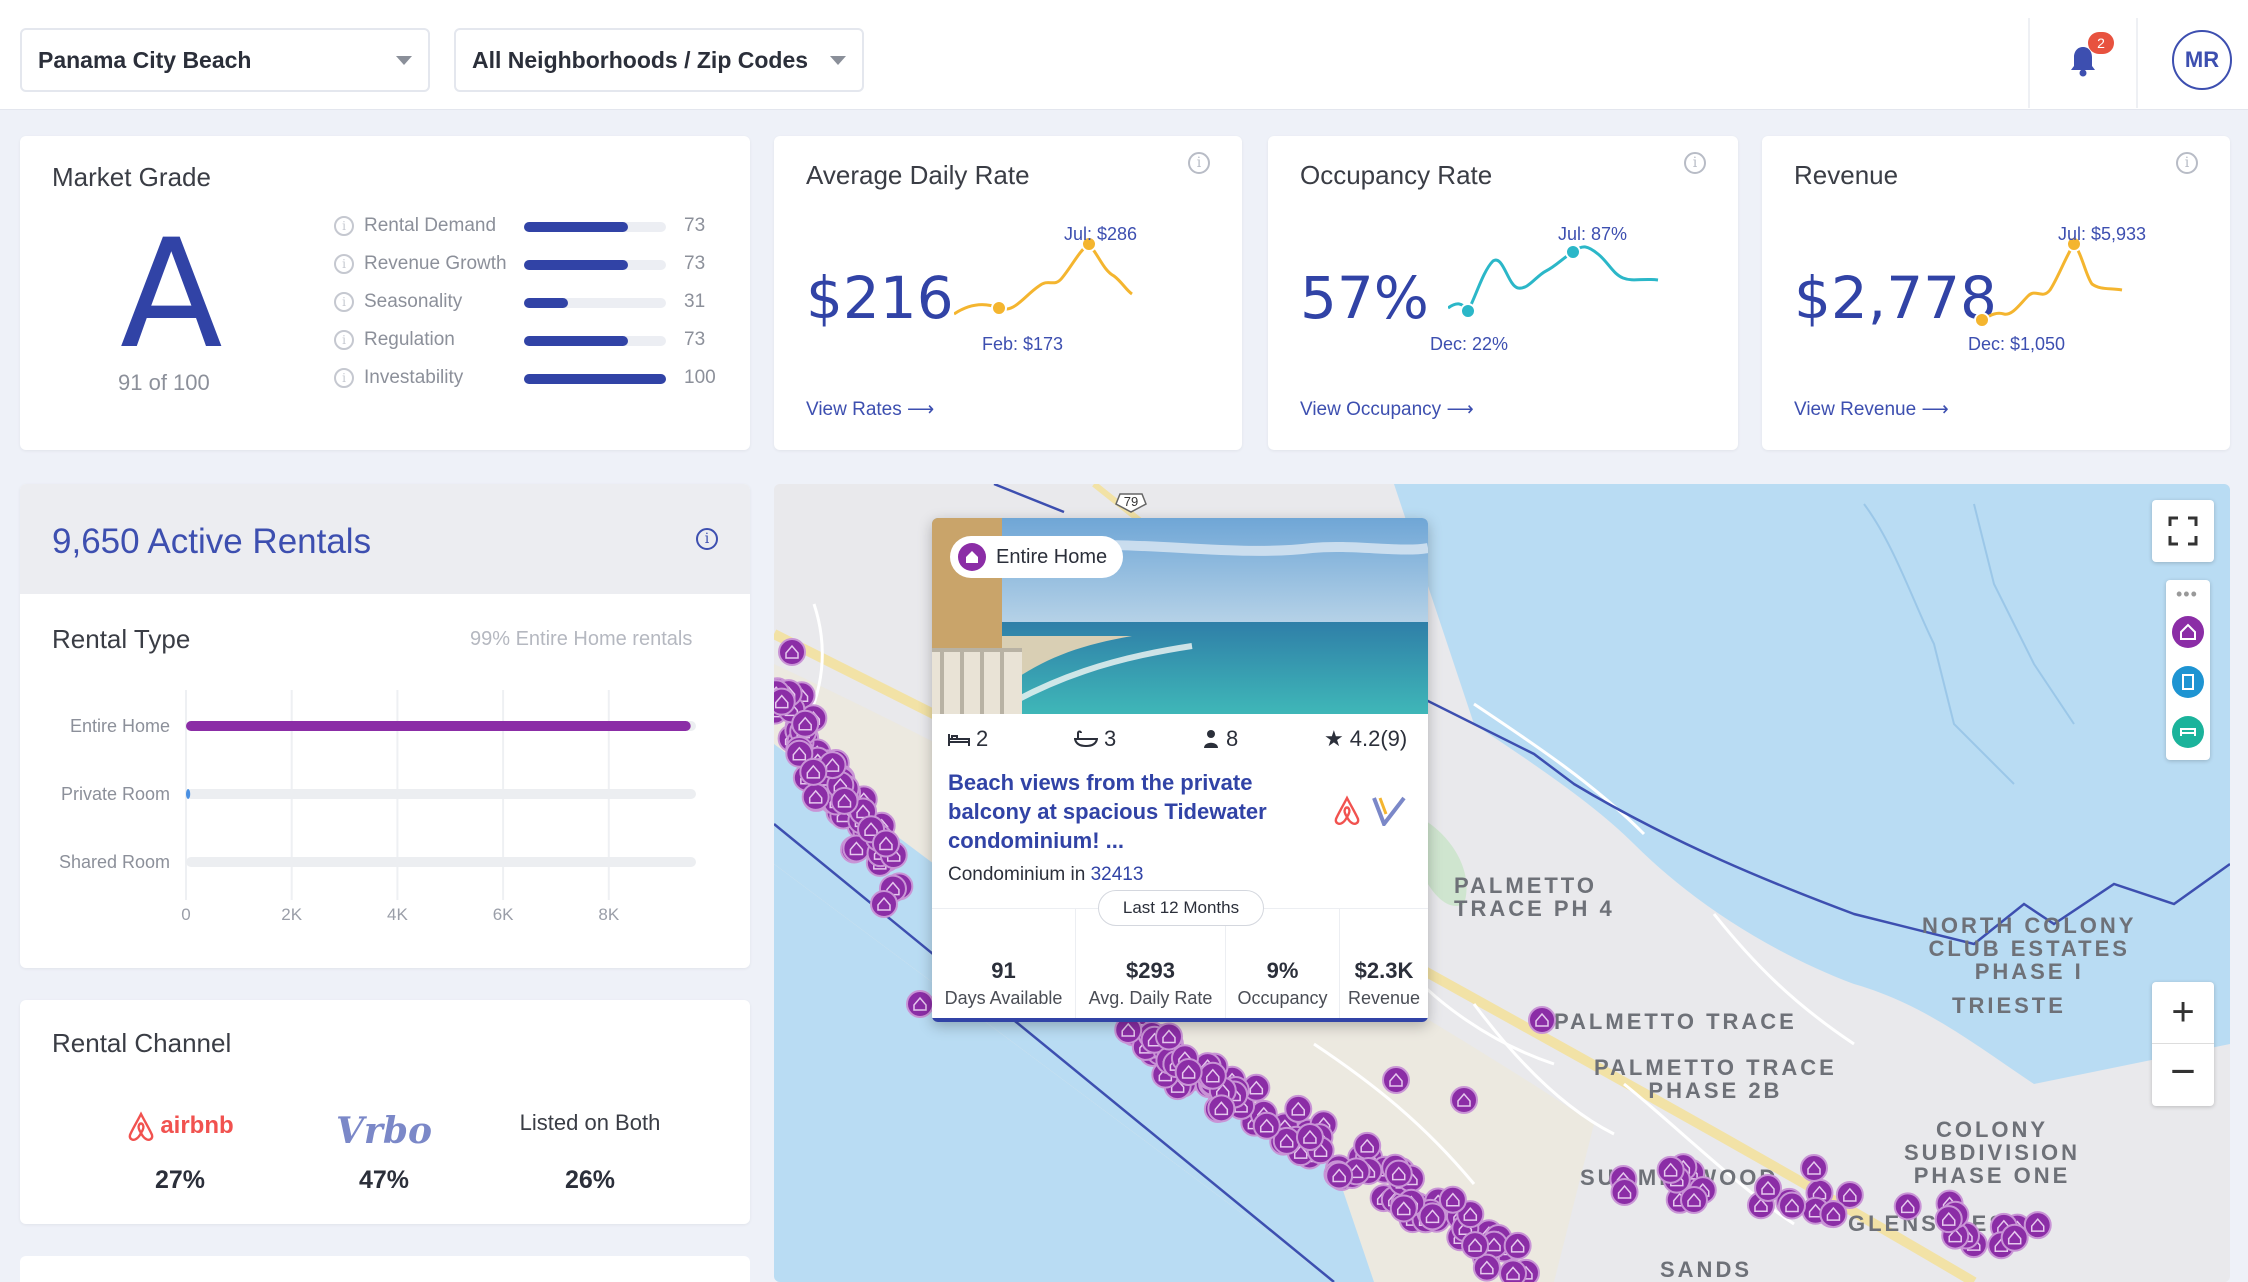 The image size is (2248, 1282). What do you see at coordinates (1871, 409) in the screenshot?
I see `view-revenue-link: View Revenue ⟶` at bounding box center [1871, 409].